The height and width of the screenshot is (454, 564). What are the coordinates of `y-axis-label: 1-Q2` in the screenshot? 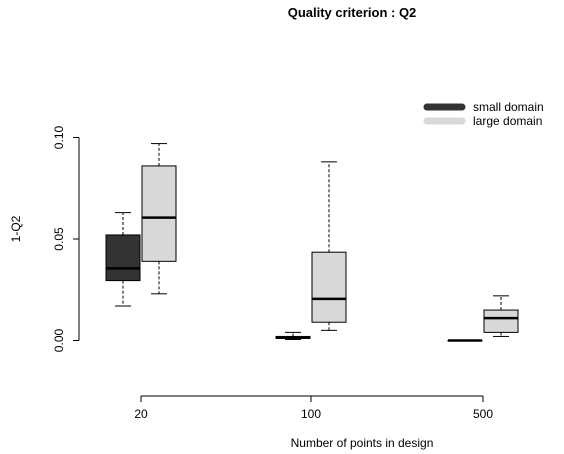 It's located at (16, 228).